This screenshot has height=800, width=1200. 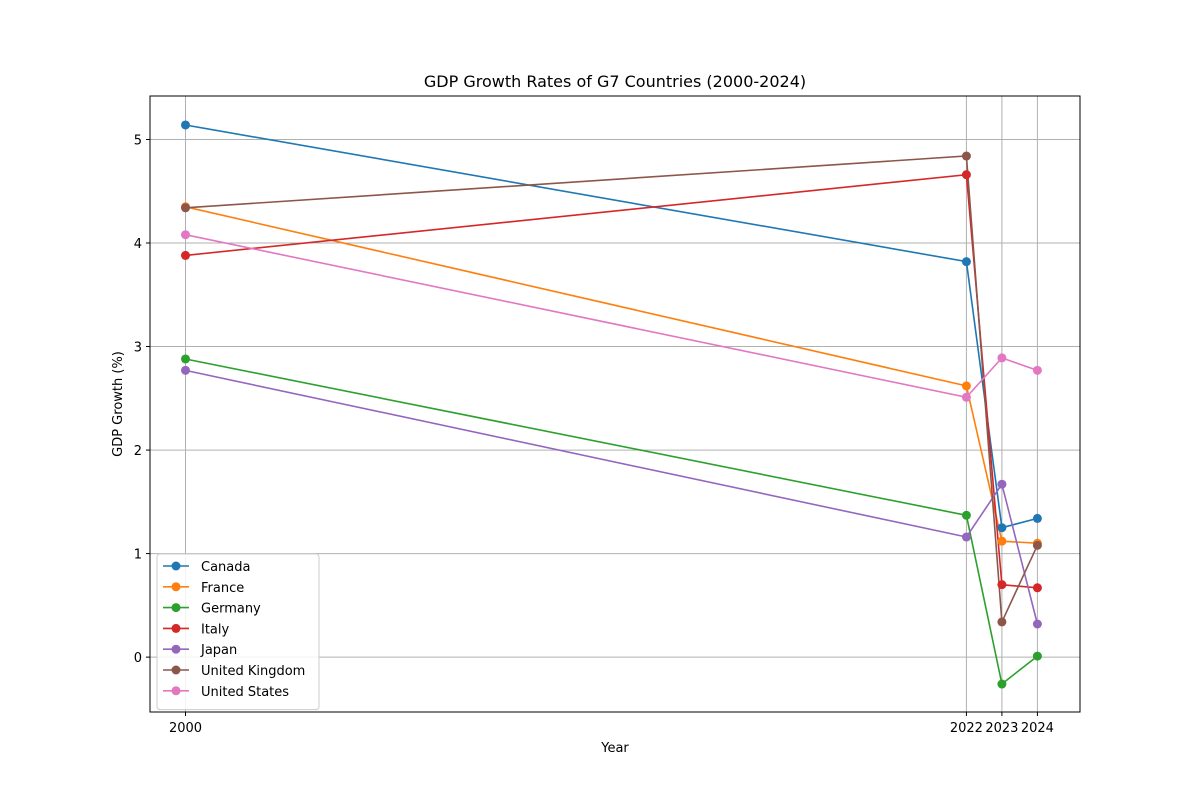 I want to click on legend-marker-france, so click(x=176, y=587).